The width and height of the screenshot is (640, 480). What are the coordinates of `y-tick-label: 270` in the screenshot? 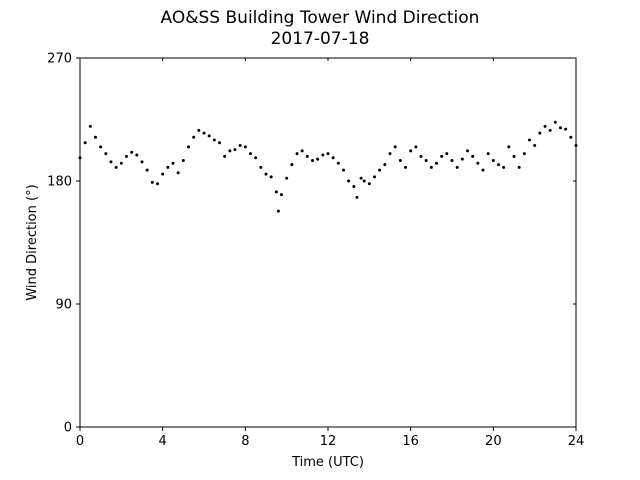 It's located at (59, 59).